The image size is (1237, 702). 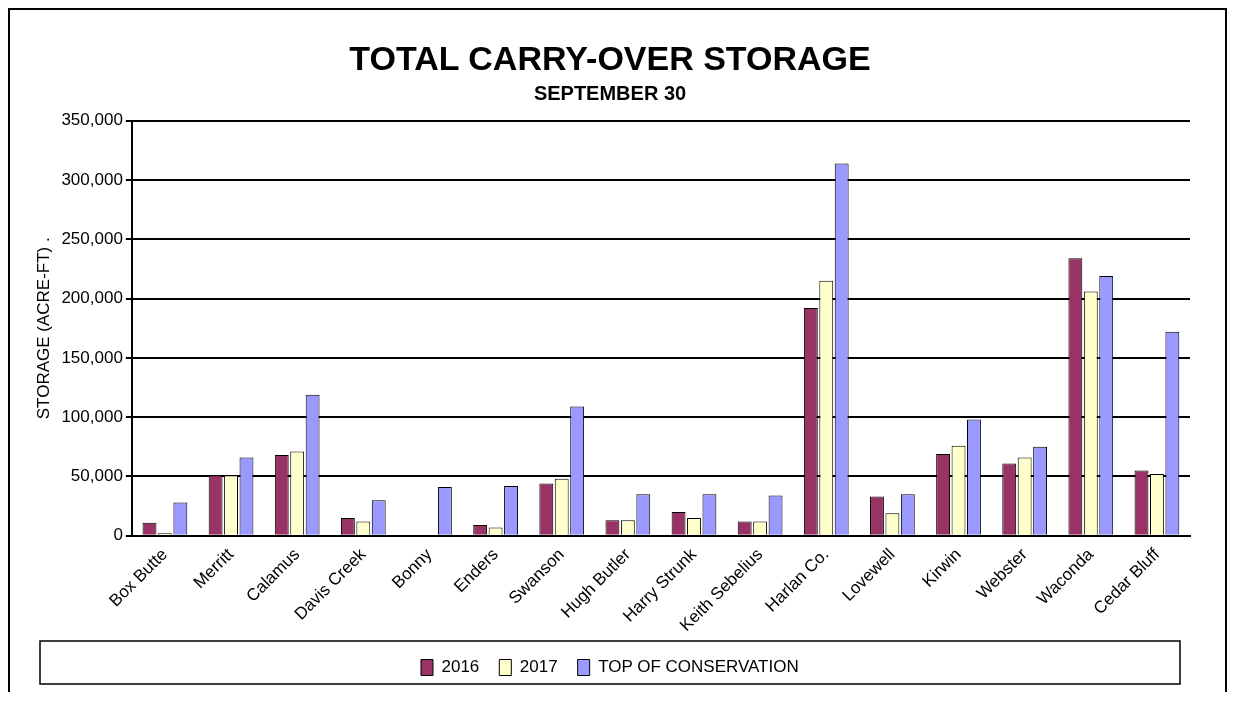 What do you see at coordinates (92, 298) in the screenshot?
I see `y-tick-label: 200,000` at bounding box center [92, 298].